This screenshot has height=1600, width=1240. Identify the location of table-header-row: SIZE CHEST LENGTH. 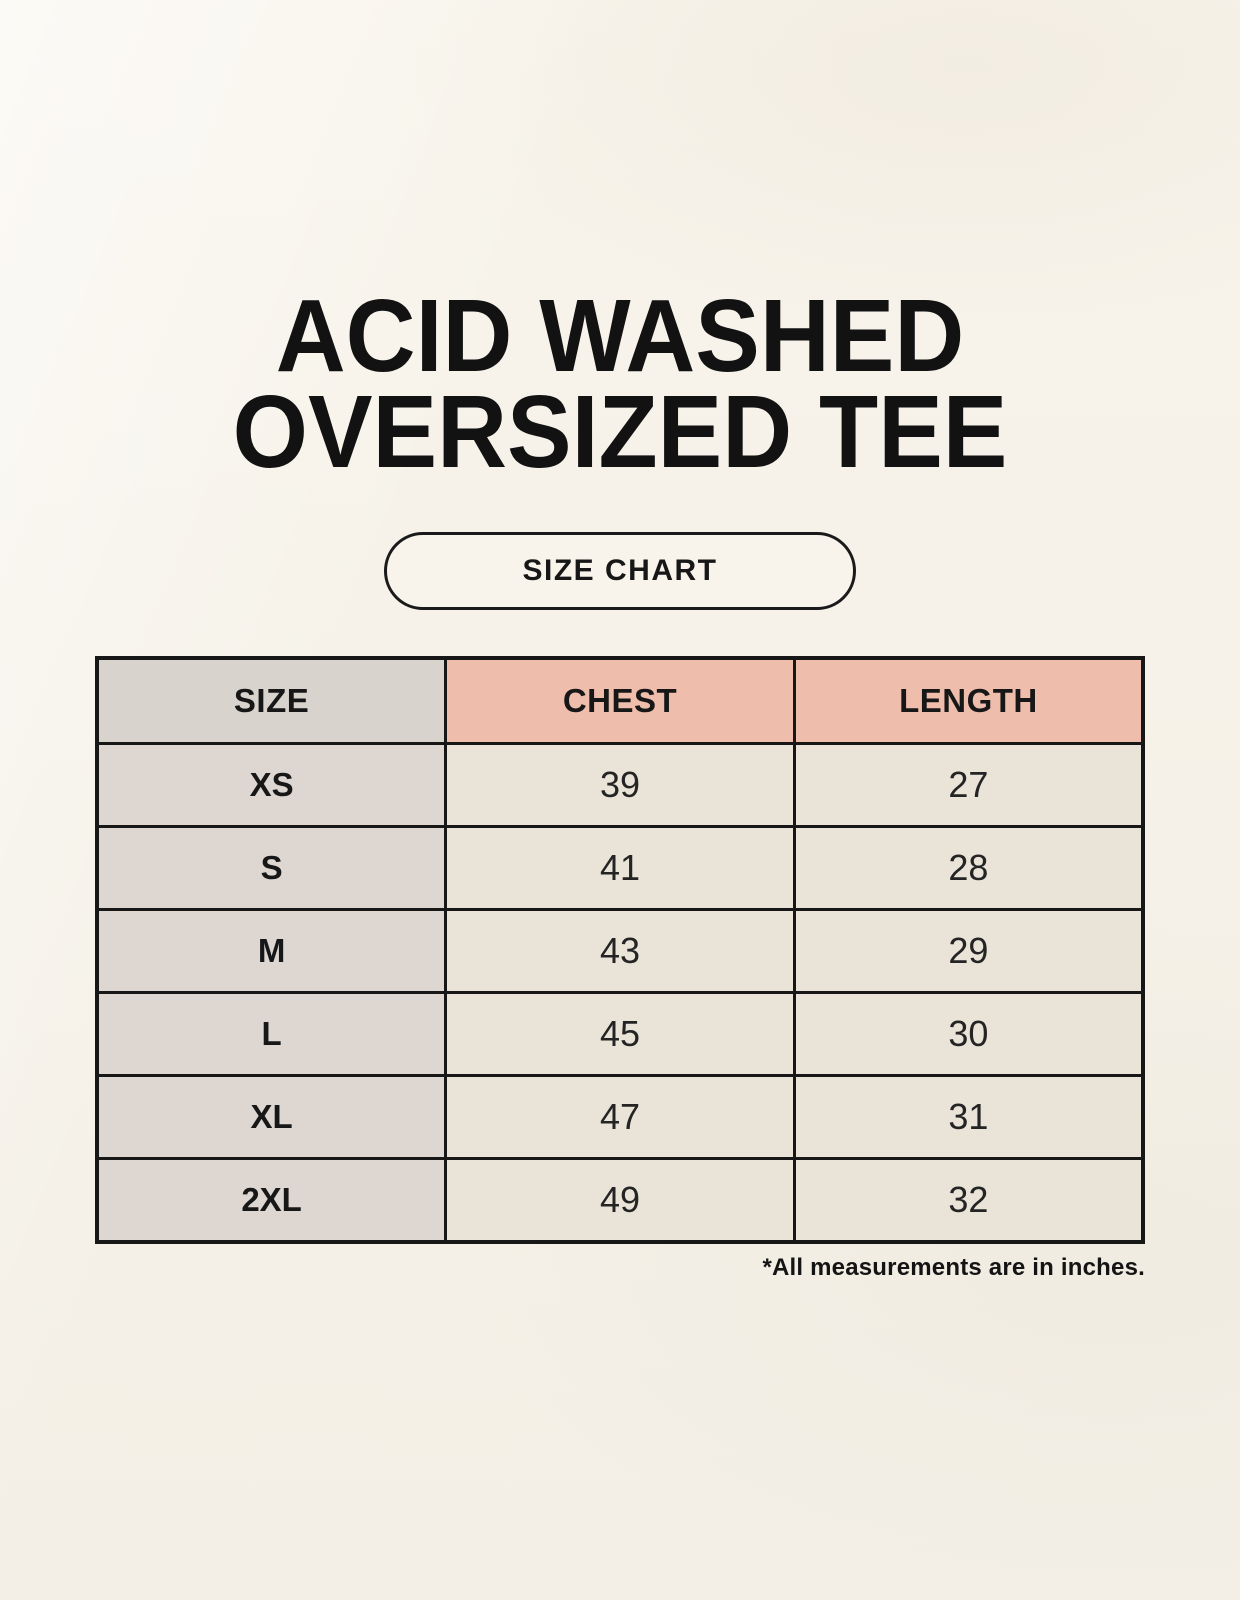
(620, 701).